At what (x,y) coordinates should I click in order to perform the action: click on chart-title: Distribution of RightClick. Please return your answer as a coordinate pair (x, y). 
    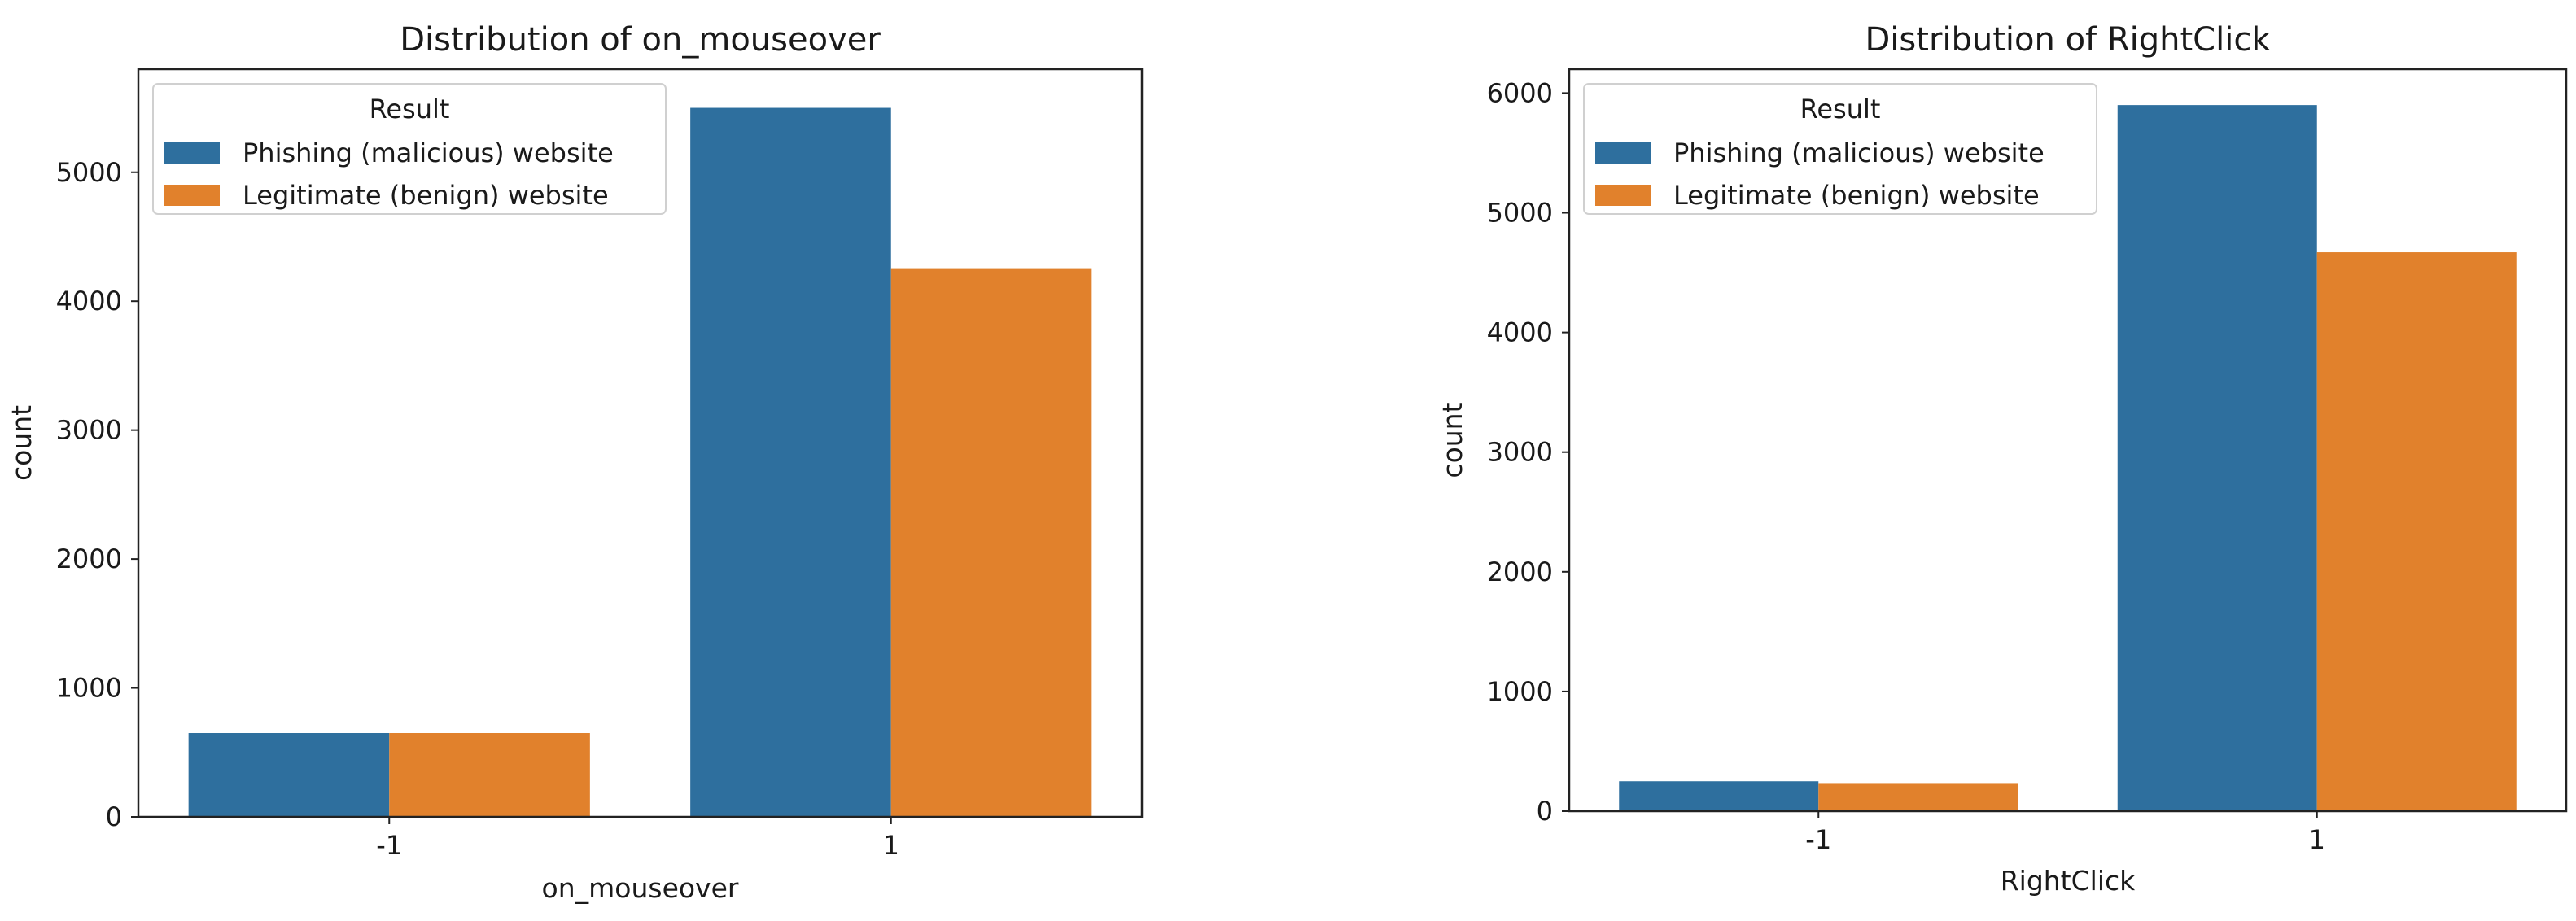
    Looking at the image, I should click on (2068, 40).